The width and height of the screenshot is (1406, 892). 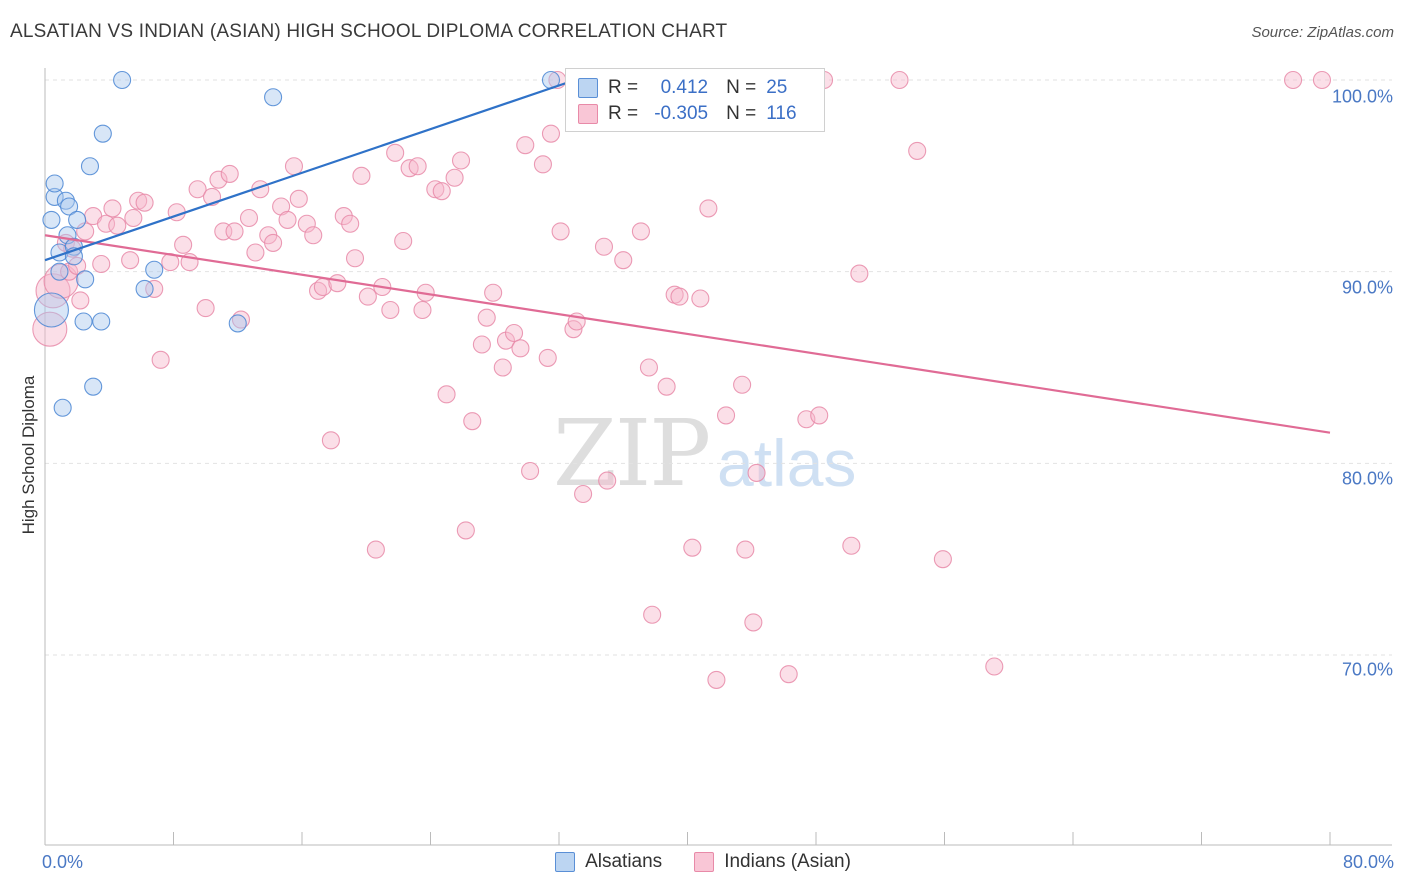 What do you see at coordinates (565, 862) in the screenshot?
I see `alsatians-legend-swatch` at bounding box center [565, 862].